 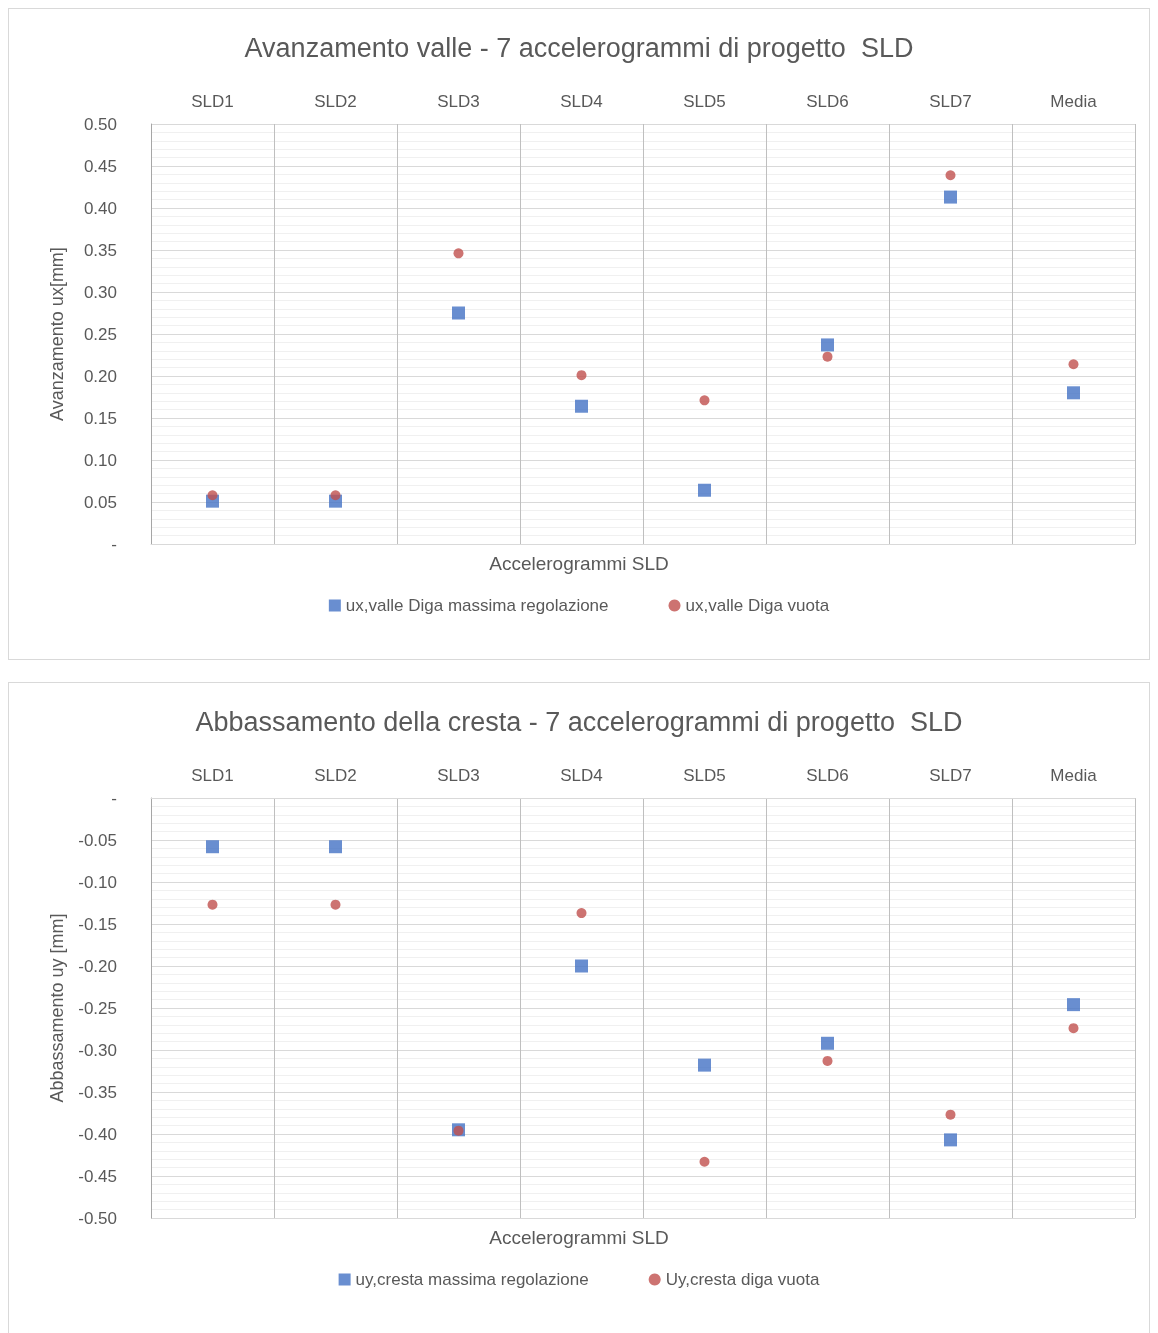 I want to click on y-tick-label: -0.50, so click(x=97, y=1218).